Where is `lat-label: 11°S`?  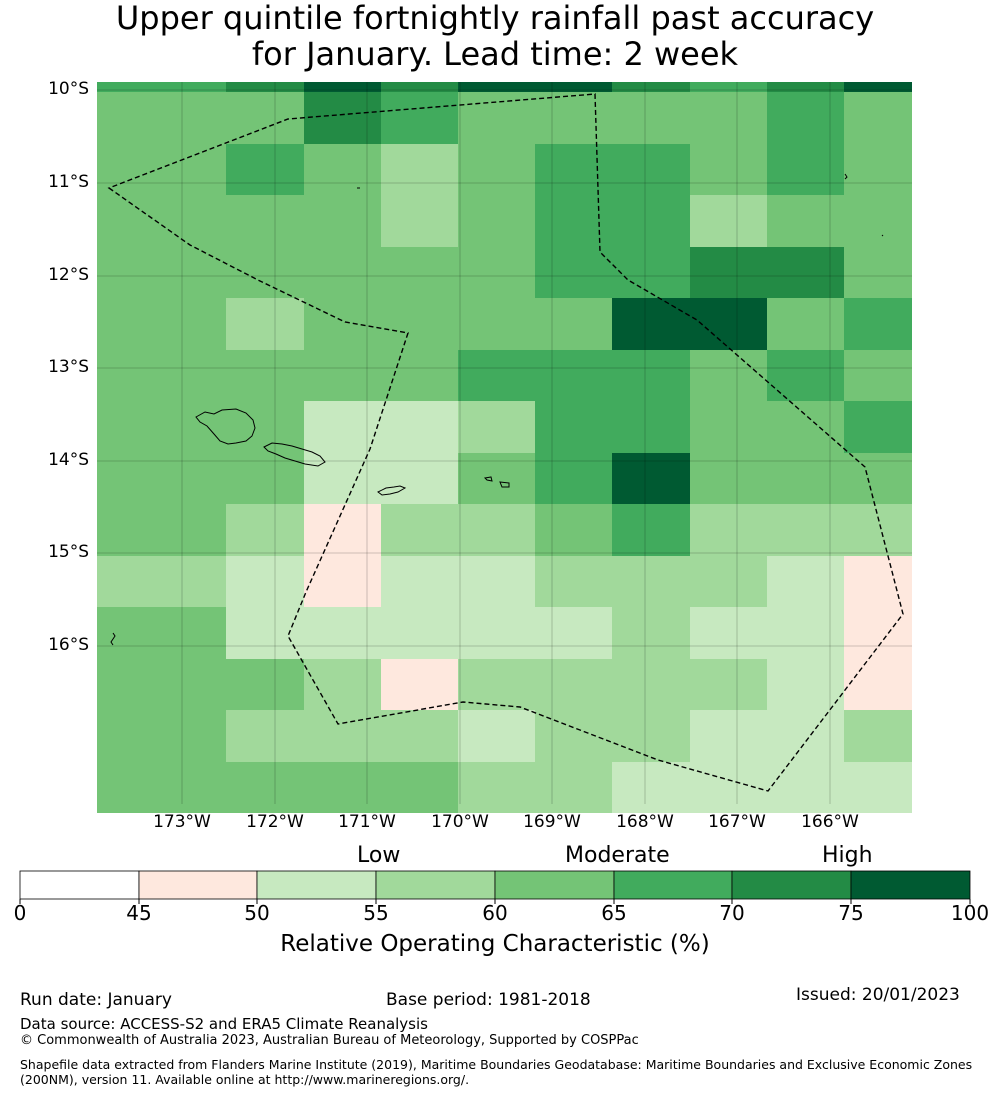 lat-label: 11°S is located at coordinates (68, 182).